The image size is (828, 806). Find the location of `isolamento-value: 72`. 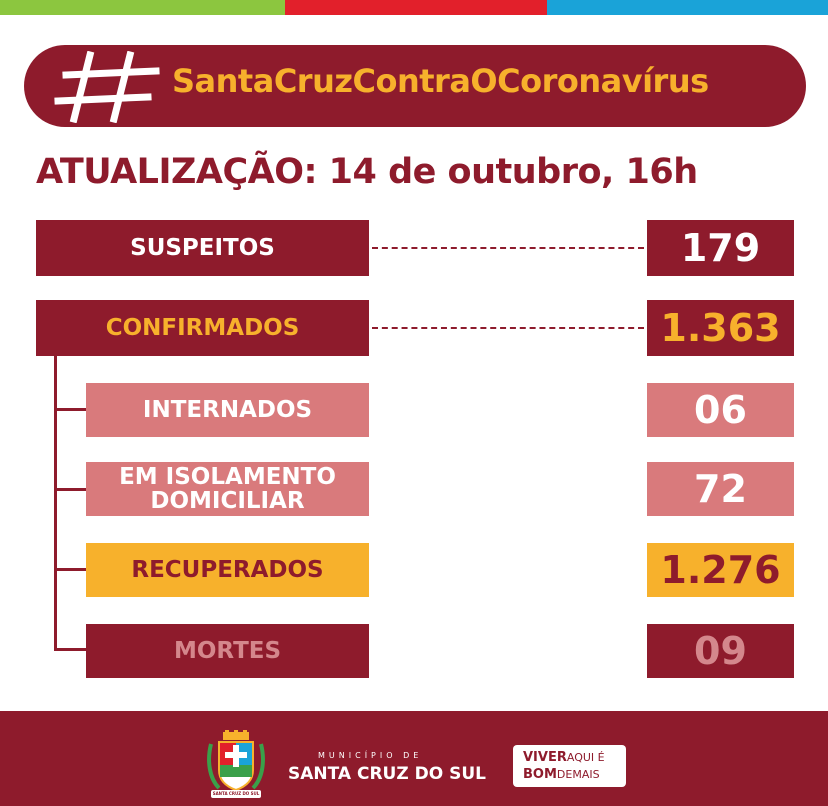

isolamento-value: 72 is located at coordinates (720, 489).